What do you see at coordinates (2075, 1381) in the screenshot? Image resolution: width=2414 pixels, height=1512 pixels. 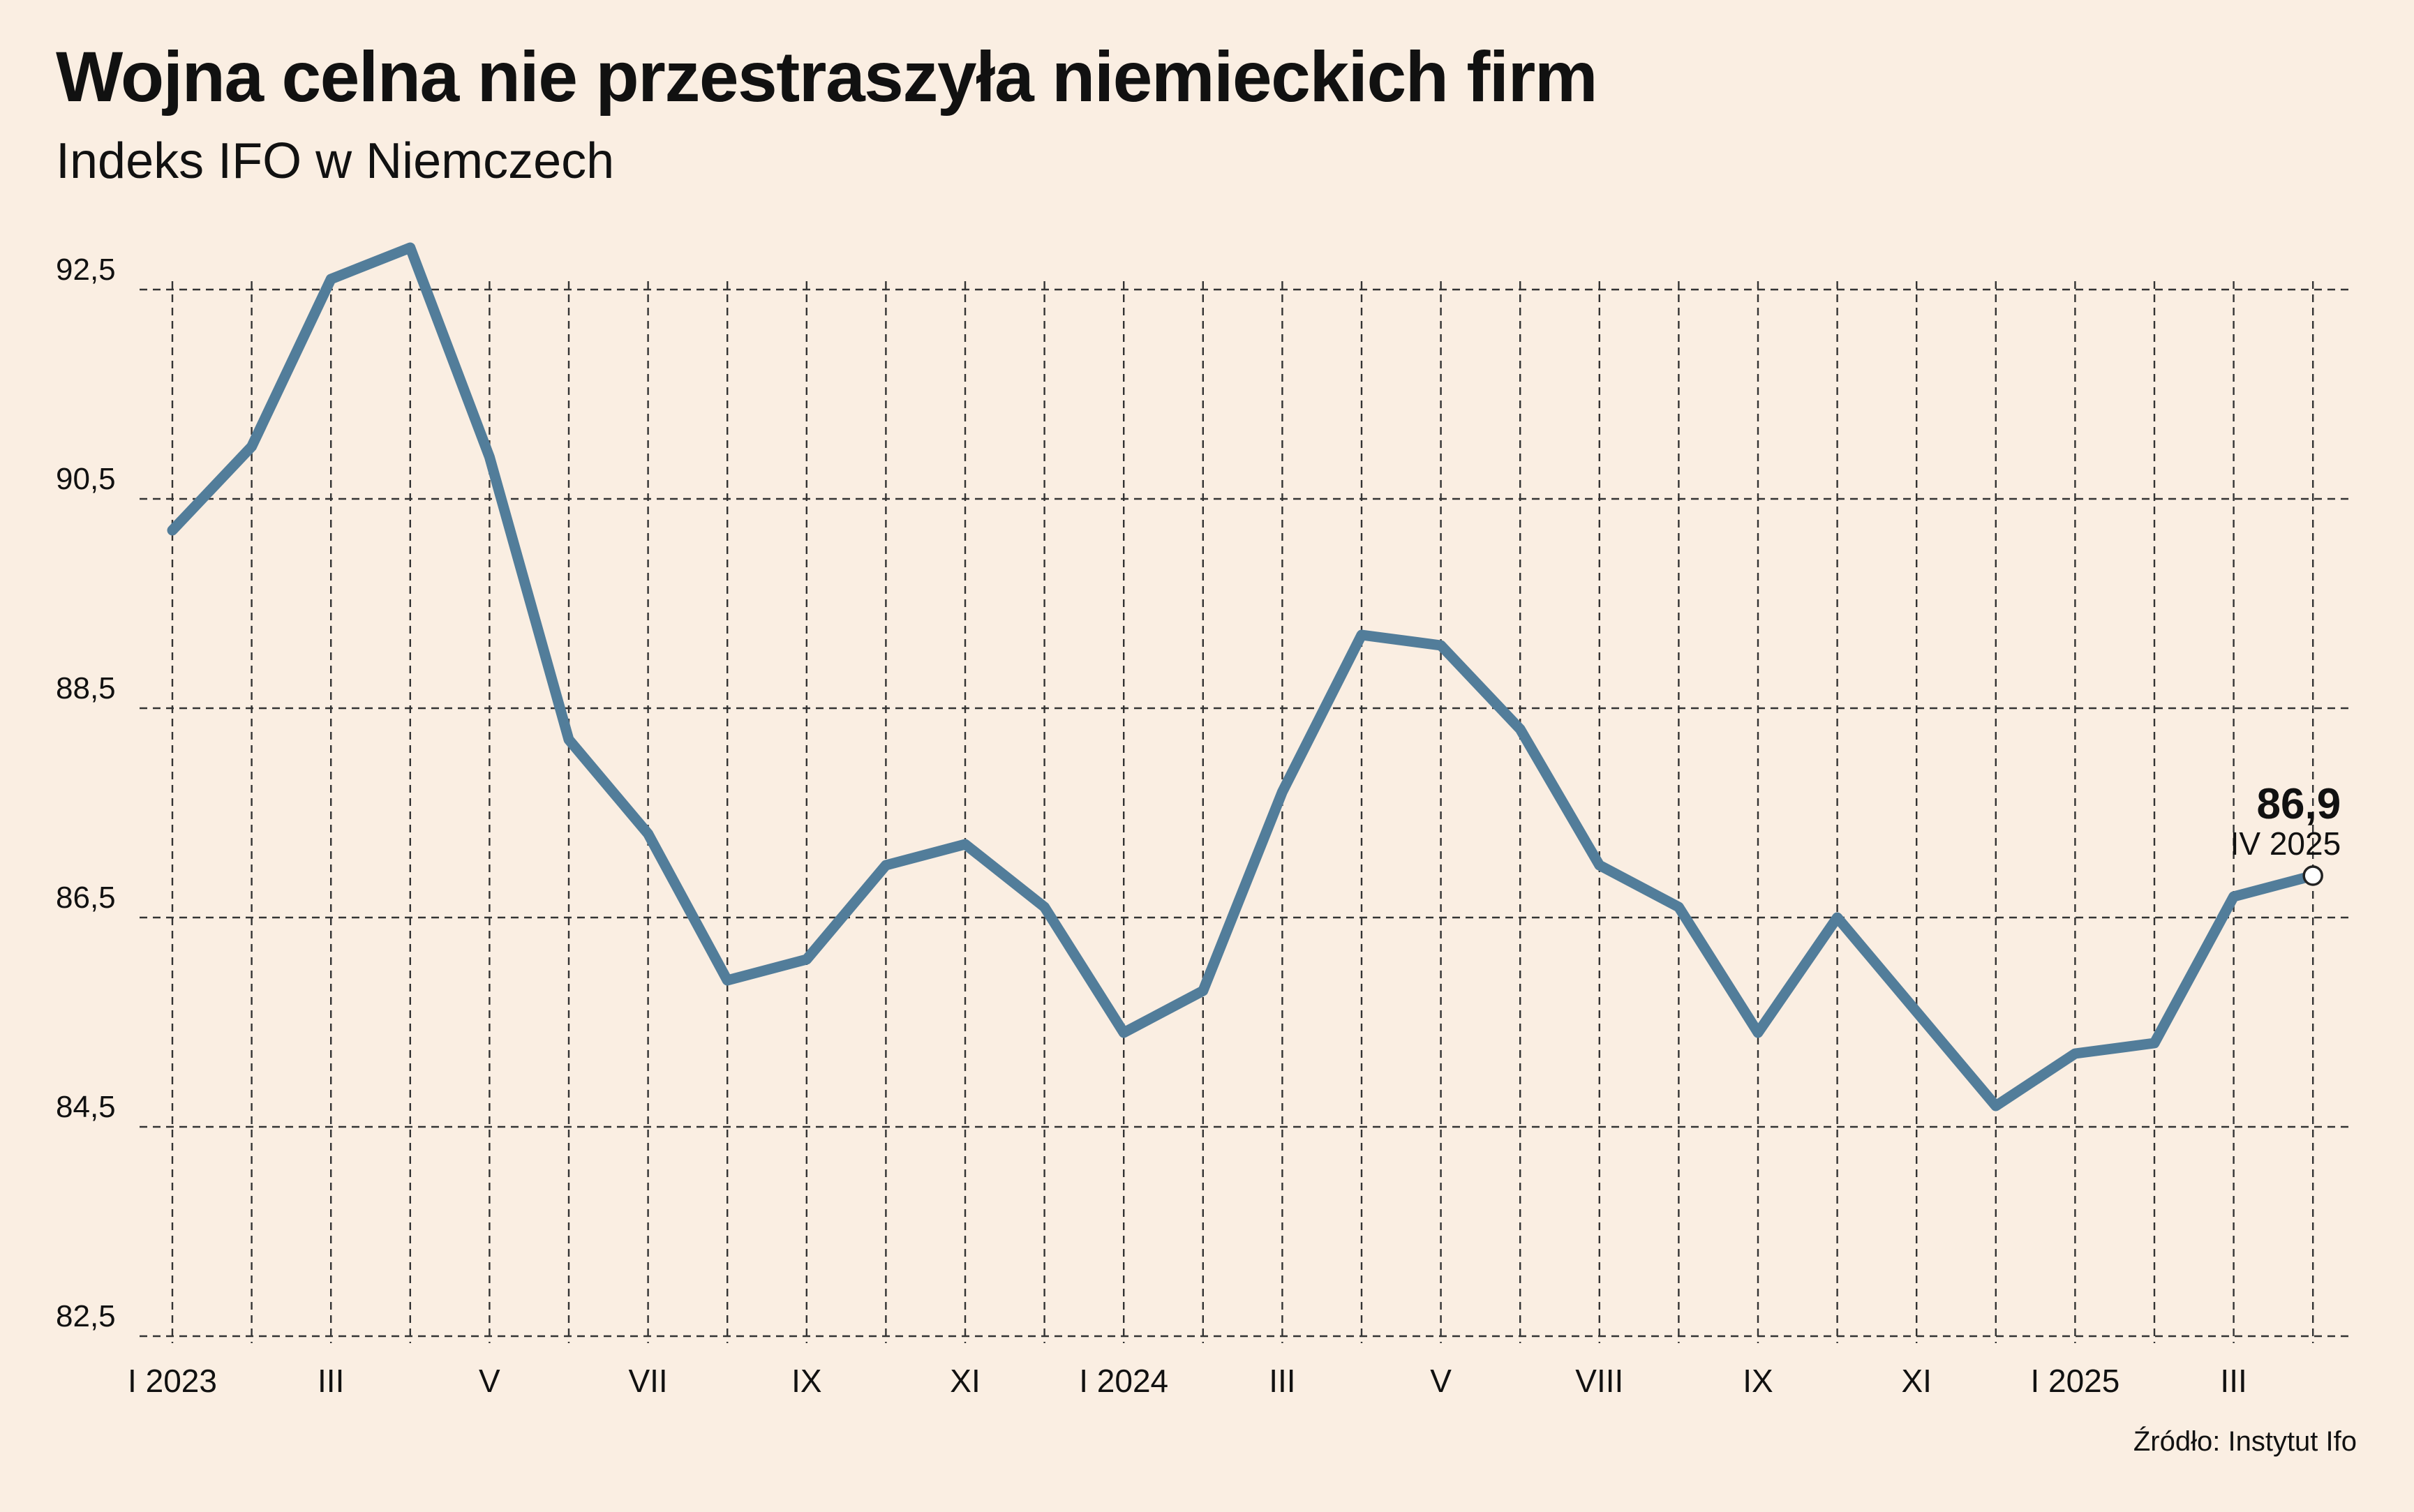 I see `x-tick-label: I 2025` at bounding box center [2075, 1381].